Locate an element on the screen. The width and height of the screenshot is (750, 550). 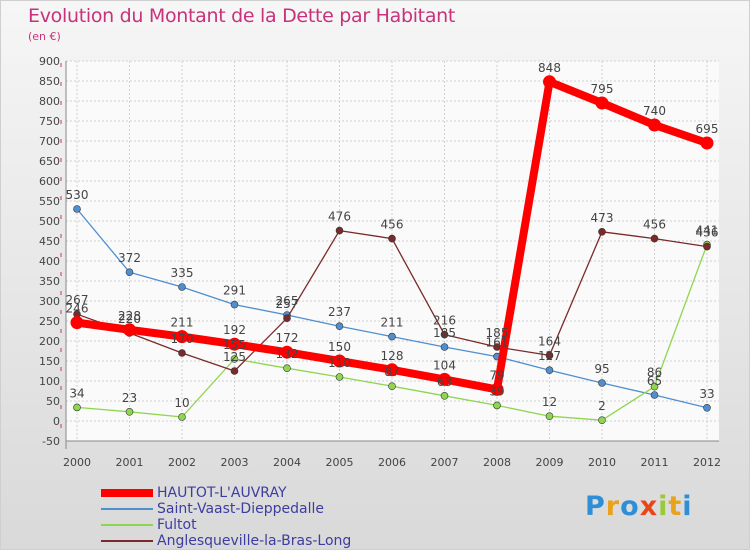
data-label-3: 473 is located at coordinates (602, 218).